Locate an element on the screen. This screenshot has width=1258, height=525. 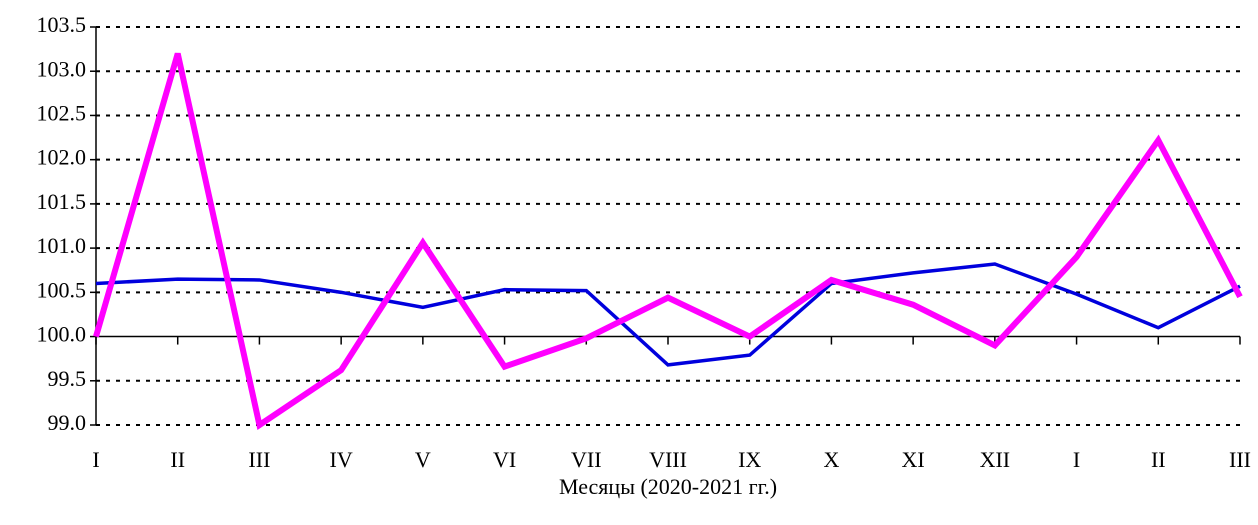
y-tick-label: 101.5 is located at coordinates (62, 201).